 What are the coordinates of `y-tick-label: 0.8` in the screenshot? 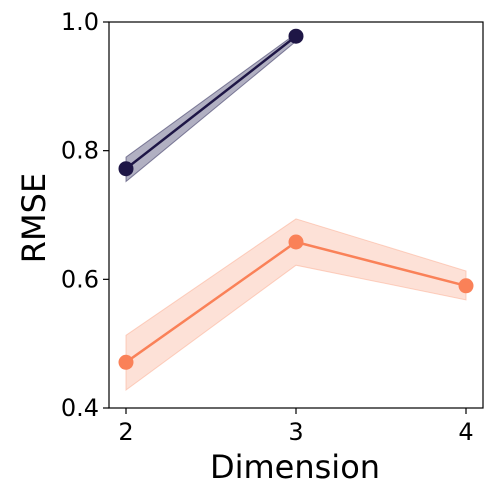 It's located at (80, 151).